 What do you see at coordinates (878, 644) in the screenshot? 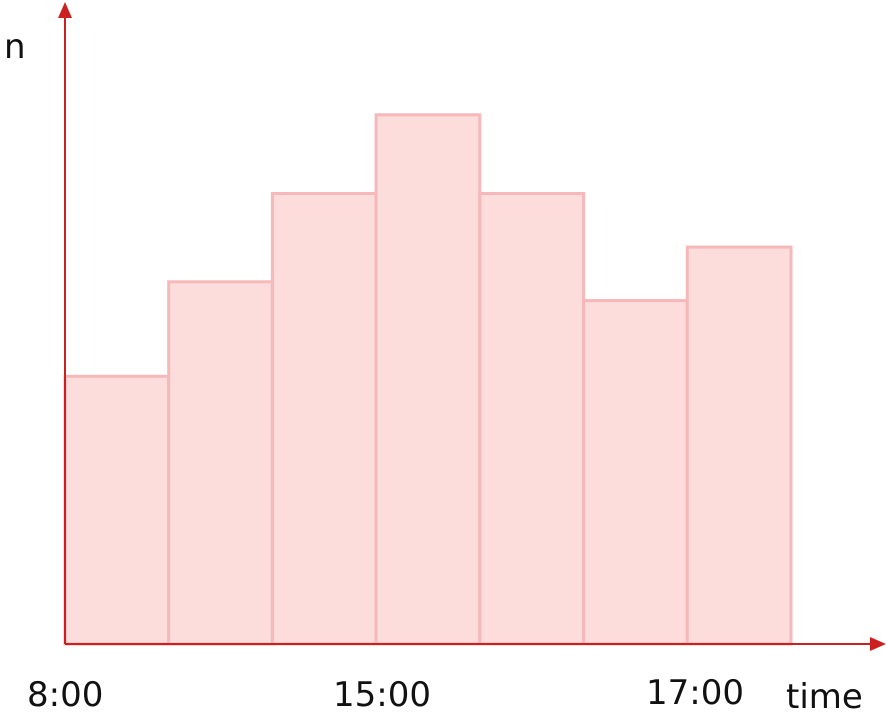
I see `x-axis-arrow` at bounding box center [878, 644].